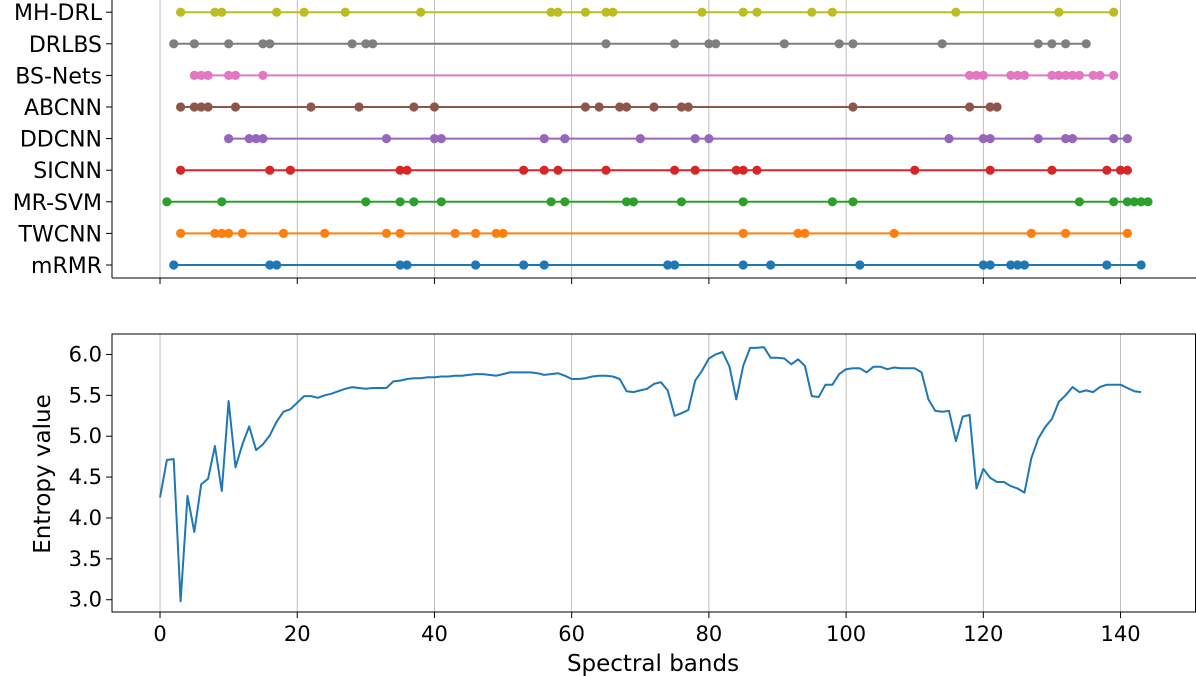  What do you see at coordinates (57, 203) in the screenshot?
I see `category-label-mr-svm: MR-SVM` at bounding box center [57, 203].